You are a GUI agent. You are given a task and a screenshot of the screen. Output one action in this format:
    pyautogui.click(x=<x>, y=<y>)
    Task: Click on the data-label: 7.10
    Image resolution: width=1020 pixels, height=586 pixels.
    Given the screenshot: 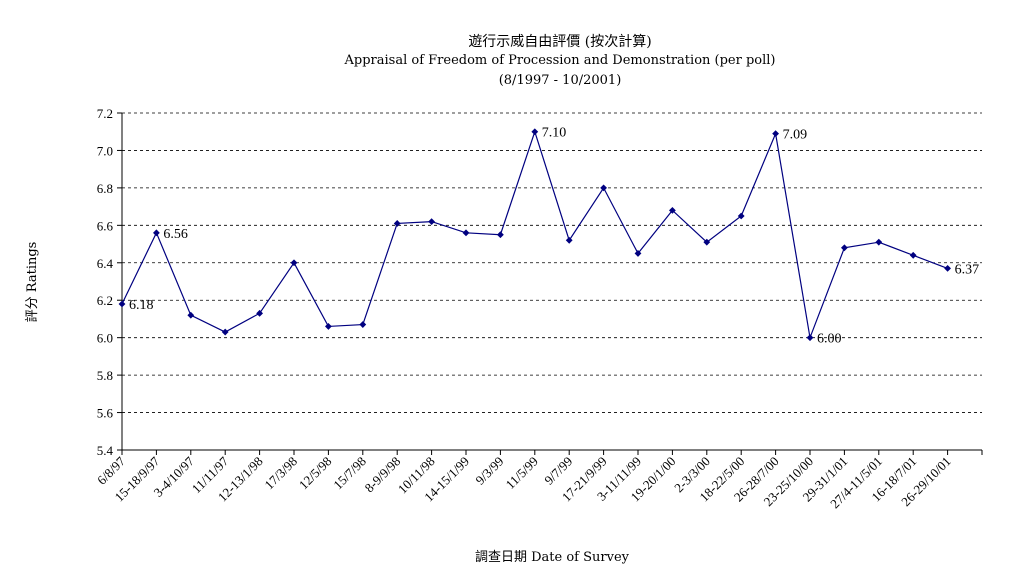 What is the action you would take?
    pyautogui.click(x=554, y=133)
    